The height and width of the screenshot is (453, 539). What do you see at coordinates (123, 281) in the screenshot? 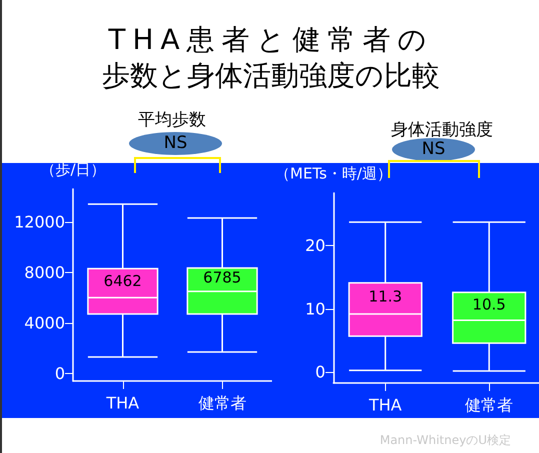
I see `annotation: 6462` at bounding box center [123, 281].